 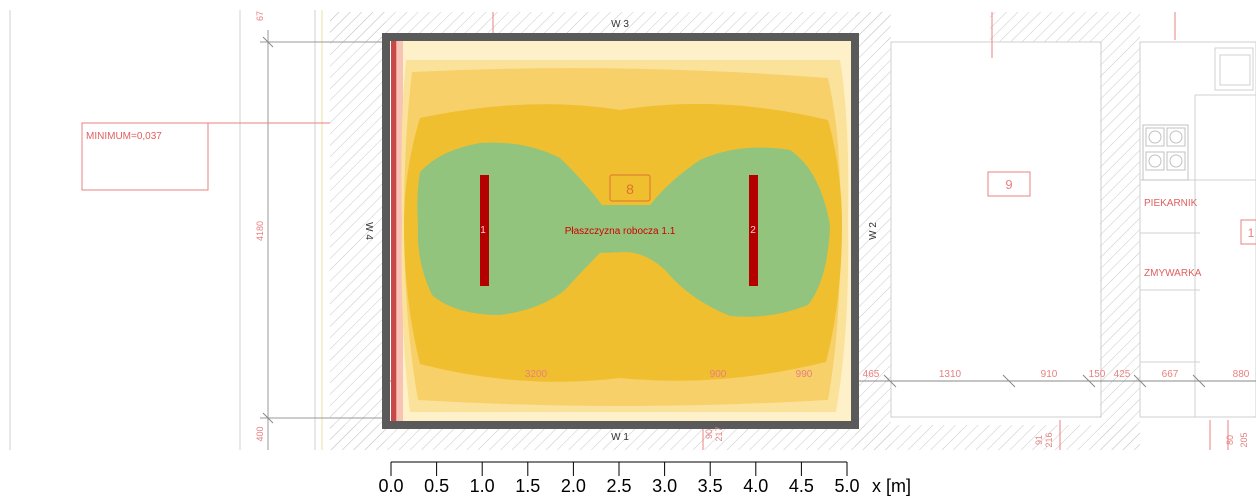 What do you see at coordinates (846, 486) in the screenshot?
I see `scale-tick-label: 5.0` at bounding box center [846, 486].